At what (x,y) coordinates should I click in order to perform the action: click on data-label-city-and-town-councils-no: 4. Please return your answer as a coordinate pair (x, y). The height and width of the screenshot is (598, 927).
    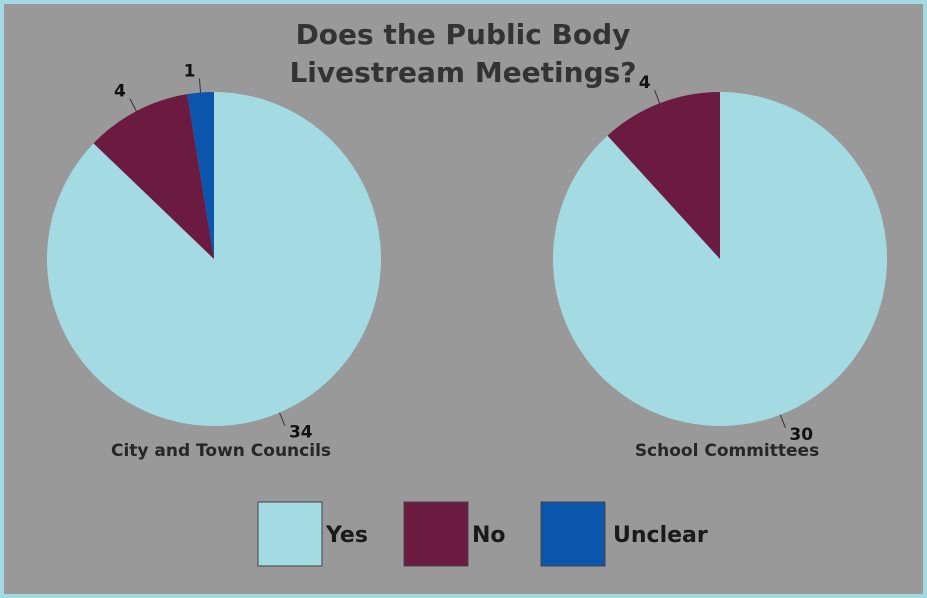
    Looking at the image, I should click on (120, 92).